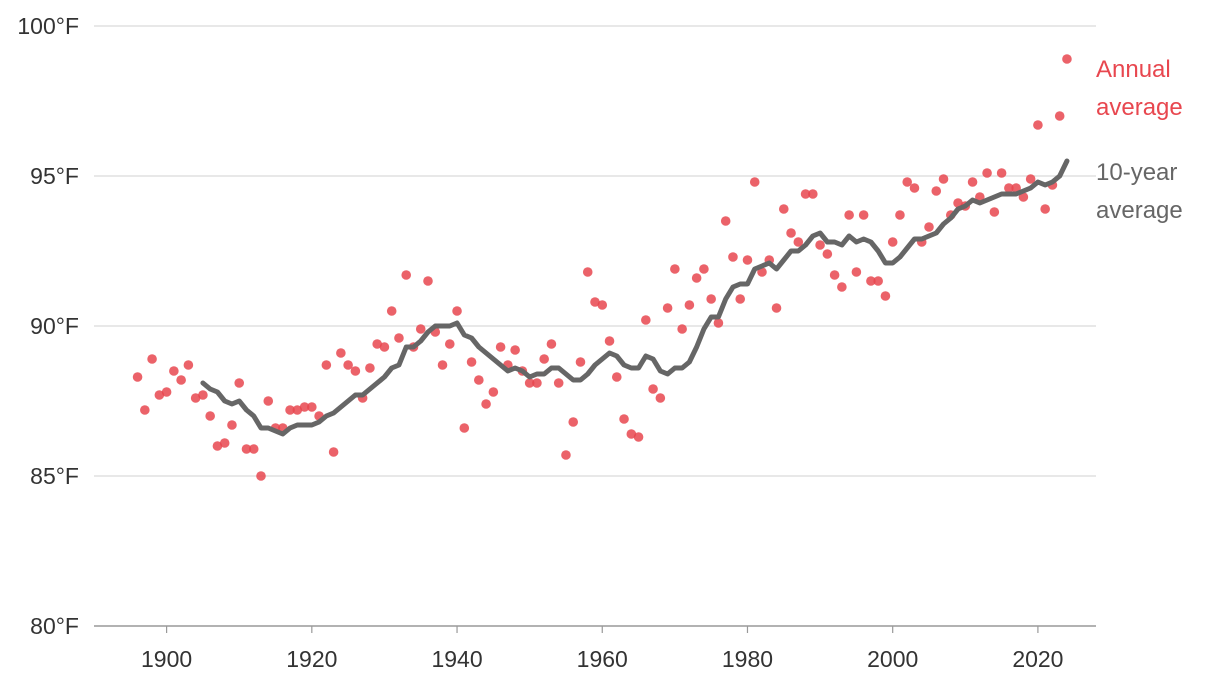 The image size is (1220, 680). Describe the element at coordinates (747, 659) in the screenshot. I see `x-tick-label: 1980` at that location.